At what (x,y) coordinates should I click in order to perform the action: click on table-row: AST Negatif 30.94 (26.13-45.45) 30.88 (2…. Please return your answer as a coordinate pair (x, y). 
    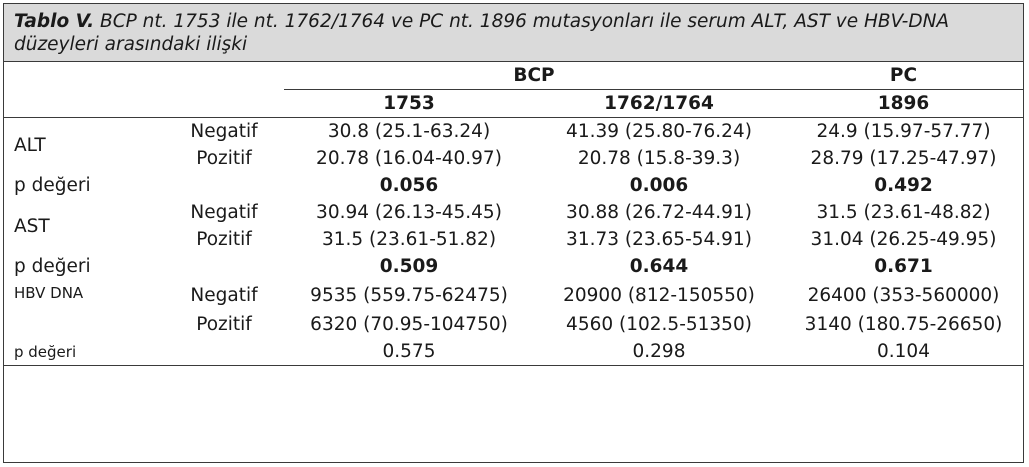
    Looking at the image, I should click on (513, 218).